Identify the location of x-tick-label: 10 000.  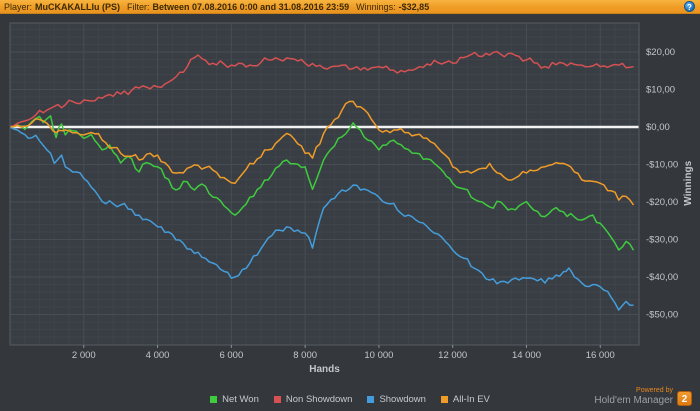
(378, 355).